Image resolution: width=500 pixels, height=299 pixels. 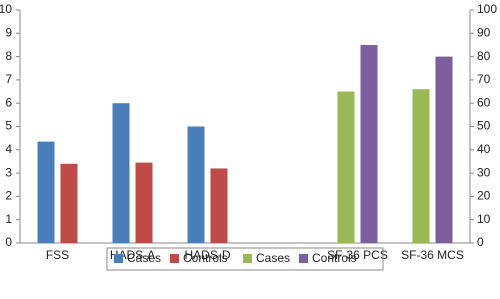 What do you see at coordinates (8, 32) in the screenshot?
I see `y-tick-label: 9` at bounding box center [8, 32].